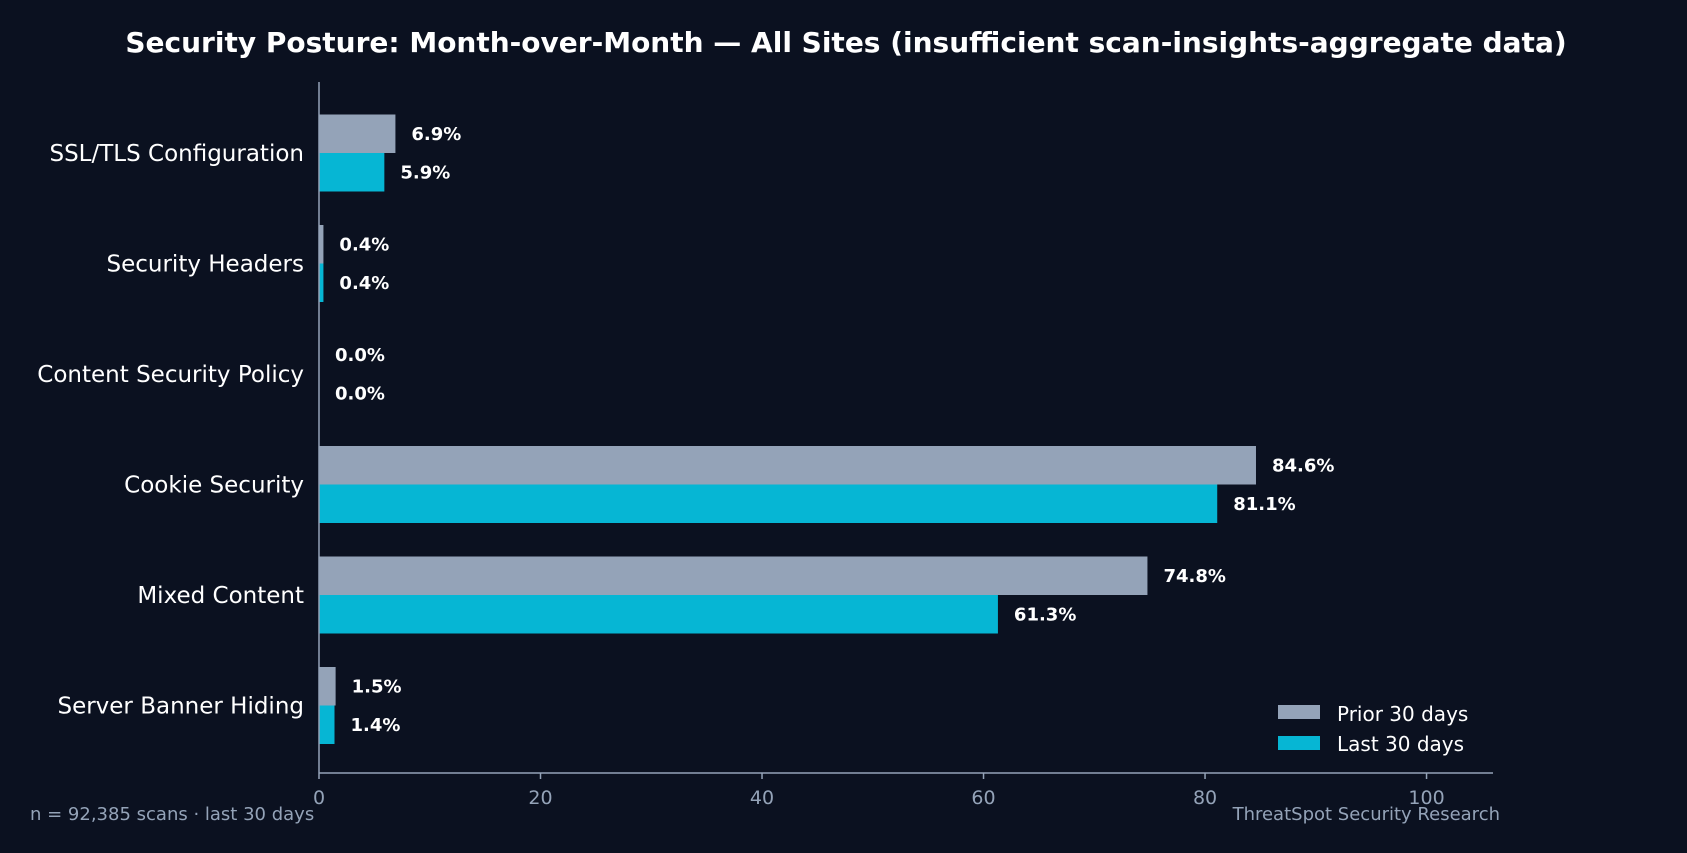 Image resolution: width=1687 pixels, height=853 pixels. Describe the element at coordinates (762, 798) in the screenshot. I see `x-tick-label-40: 40` at that location.